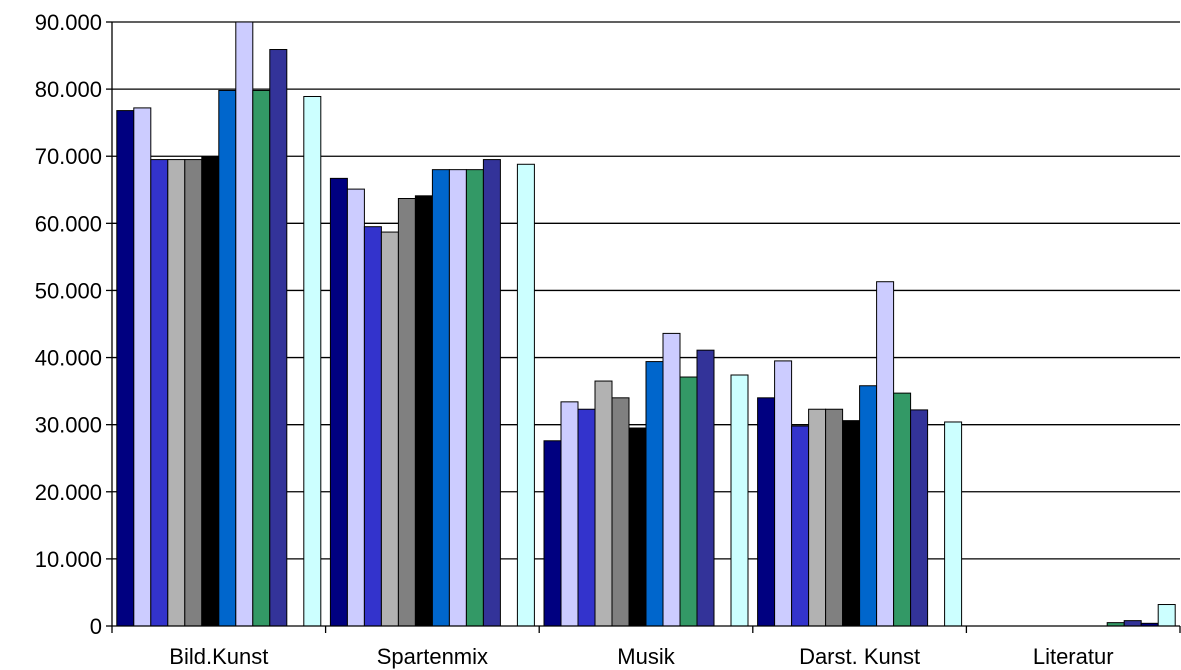 This screenshot has width=1181, height=670. I want to click on y-tick-label: 0, so click(96, 626).